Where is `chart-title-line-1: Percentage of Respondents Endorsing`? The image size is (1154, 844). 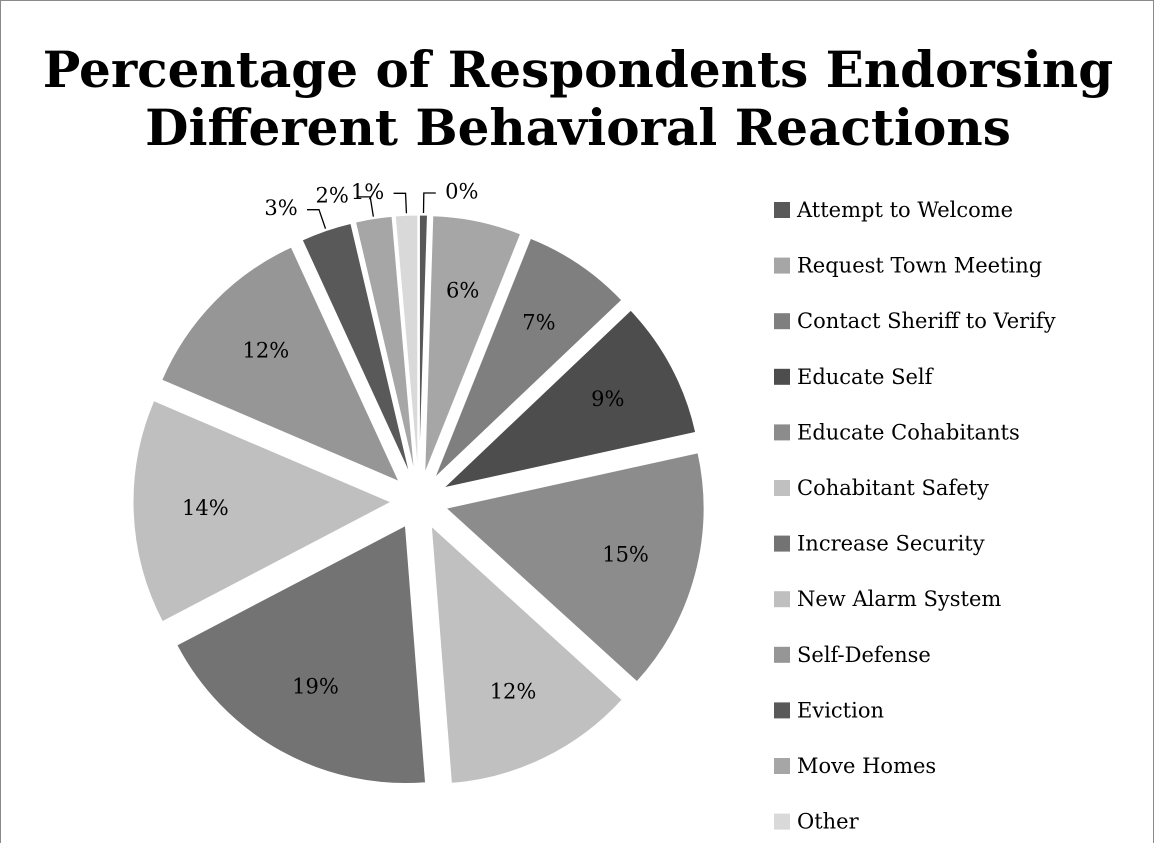 chart-title-line-1: Percentage of Respondents Endorsing is located at coordinates (578, 69).